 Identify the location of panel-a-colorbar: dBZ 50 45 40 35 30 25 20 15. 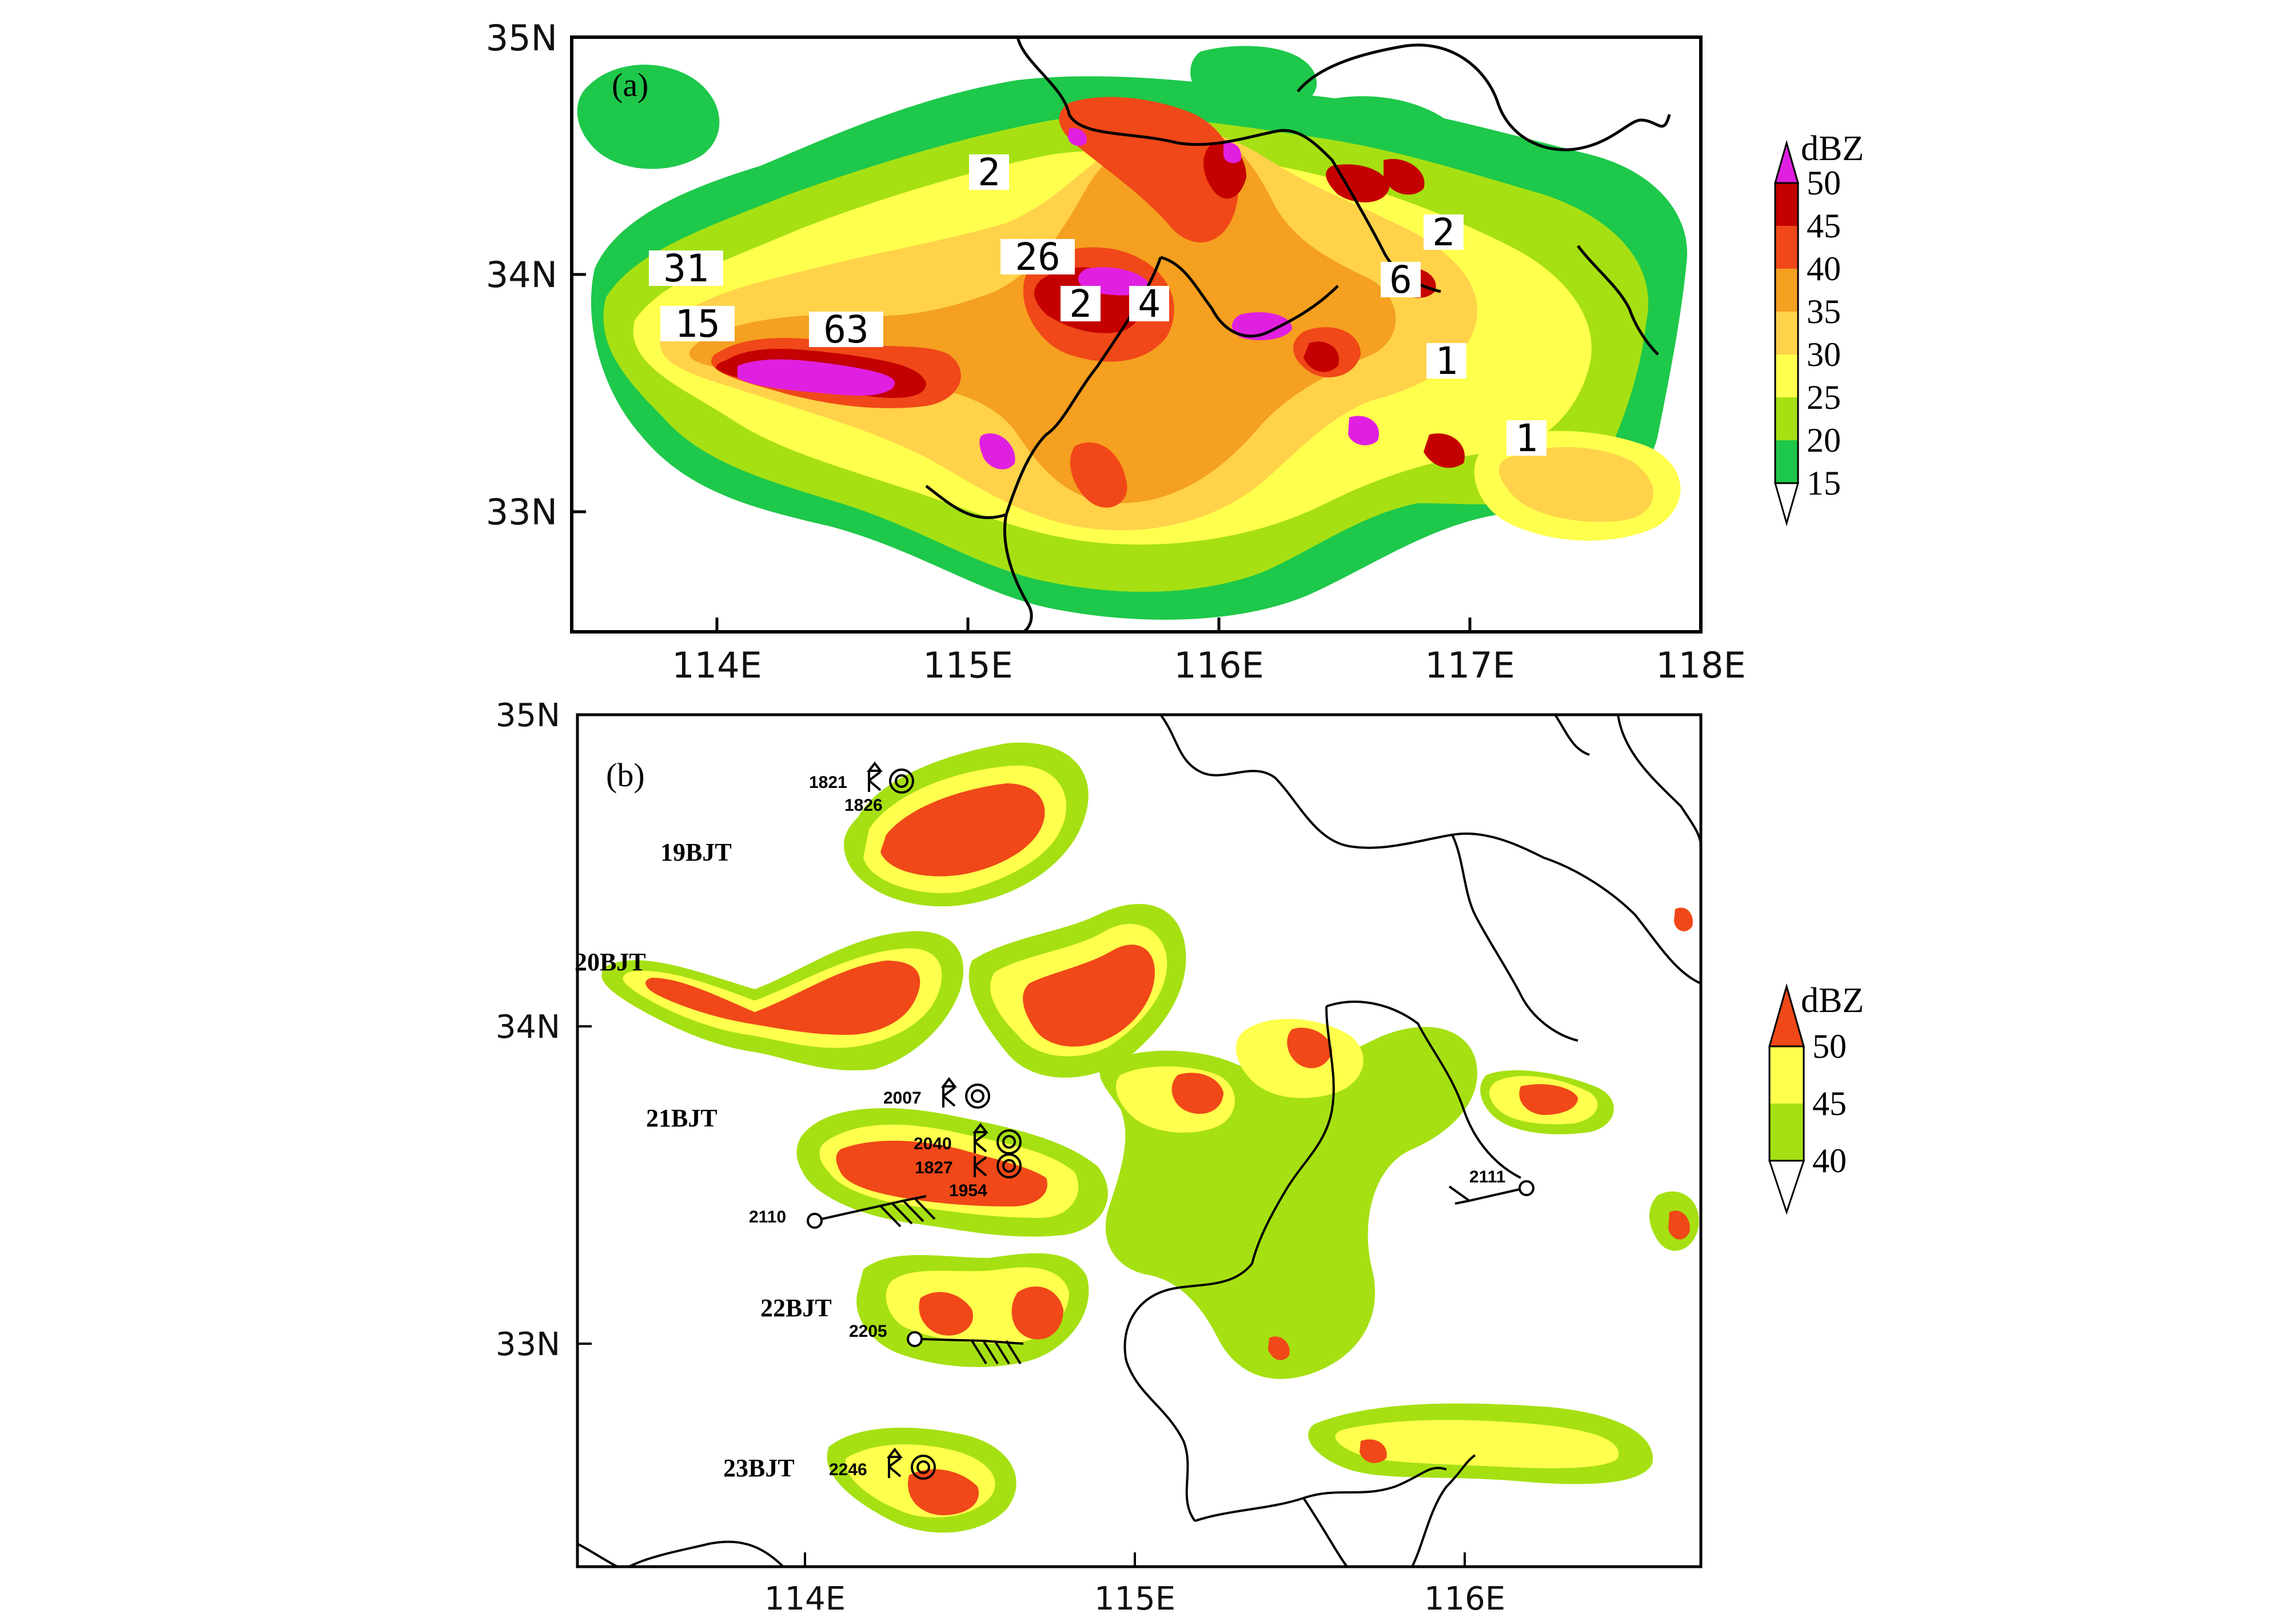
(1819, 328).